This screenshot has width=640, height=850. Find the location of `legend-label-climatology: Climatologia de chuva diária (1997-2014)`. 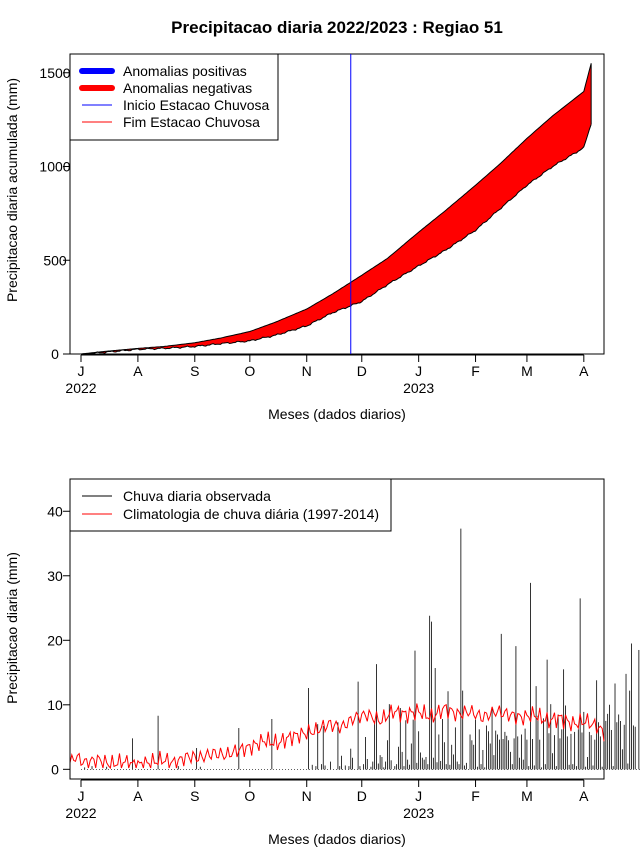

legend-label-climatology: Climatologia de chuva diária (1997-2014) is located at coordinates (251, 514).